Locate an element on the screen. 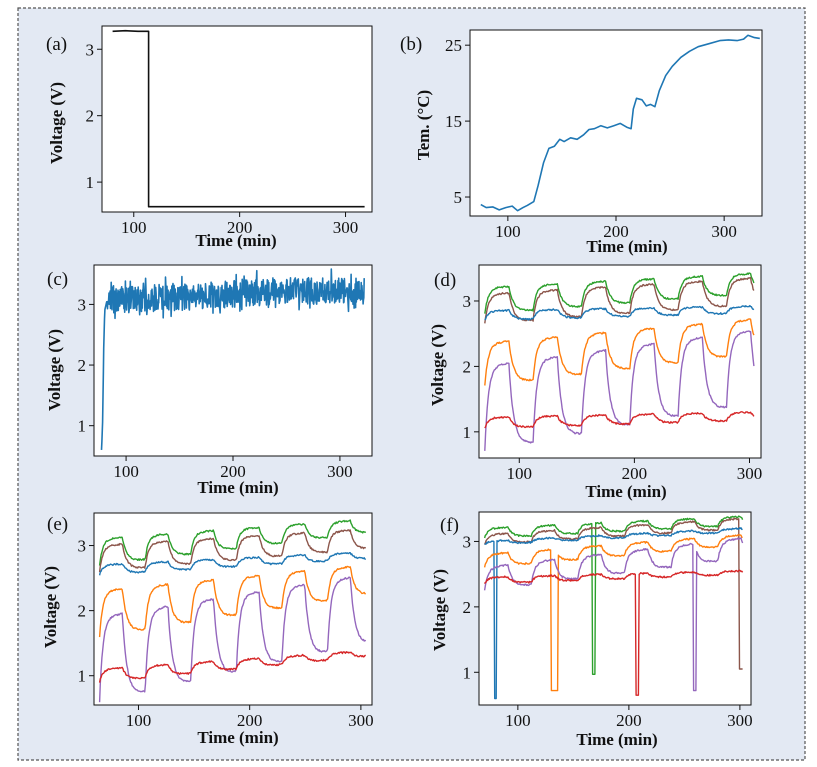 Image resolution: width=817 pixels, height=767 pixels. panel-a-ytick-label-2: 2 is located at coordinates (90, 116).